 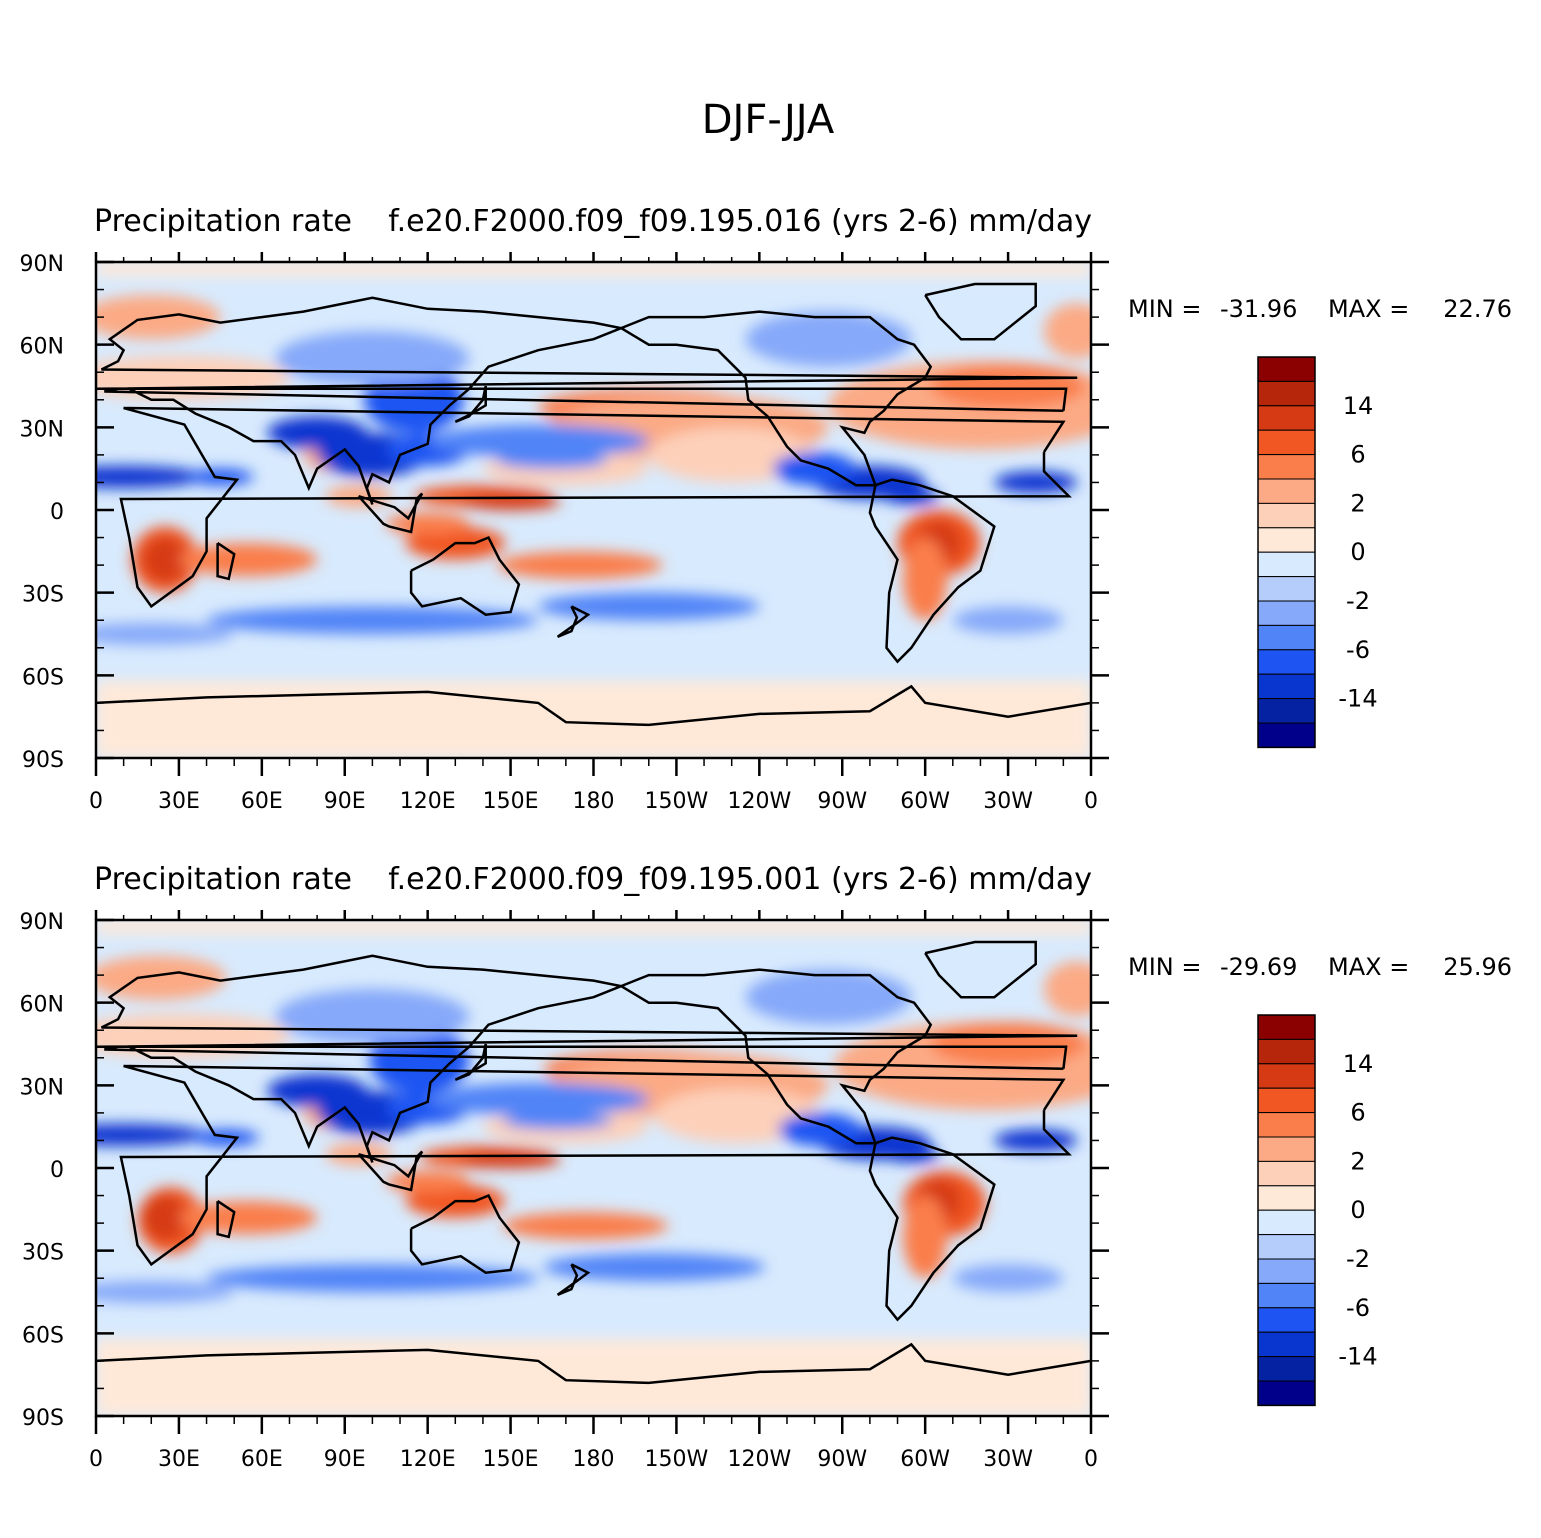 I want to click on lon-tick-label: 0, so click(x=96, y=801).